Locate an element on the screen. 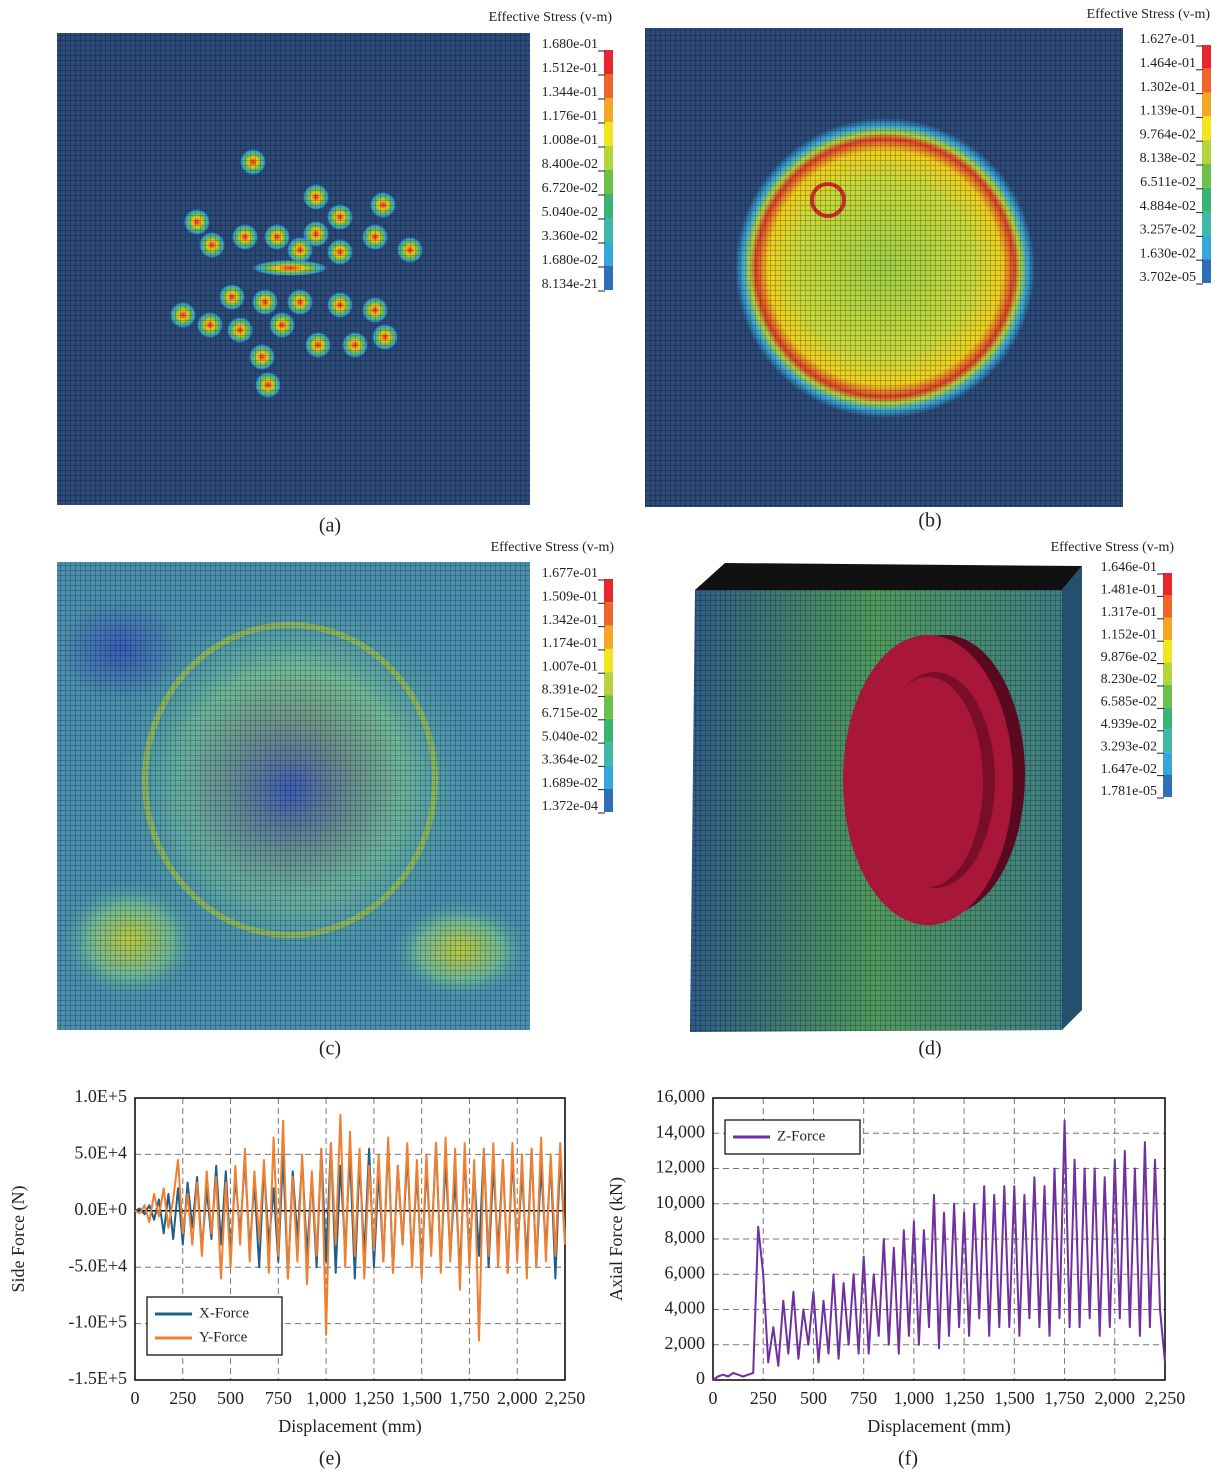 The image size is (1215, 1474). colorbar-label: 3.293e-02 is located at coordinates (1129, 746).